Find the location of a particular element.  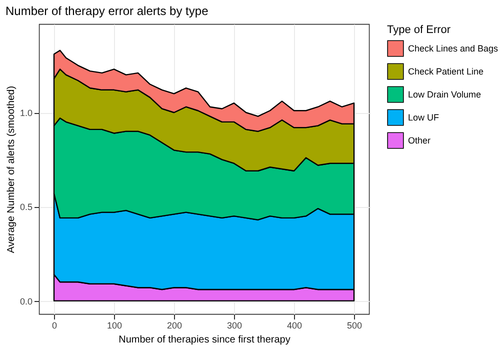

x-tick-label: 200 is located at coordinates (174, 325).